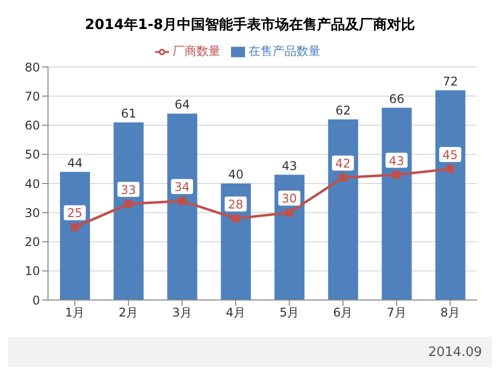 This screenshot has width=500, height=375. I want to click on text: 2014.09, so click(455, 352).